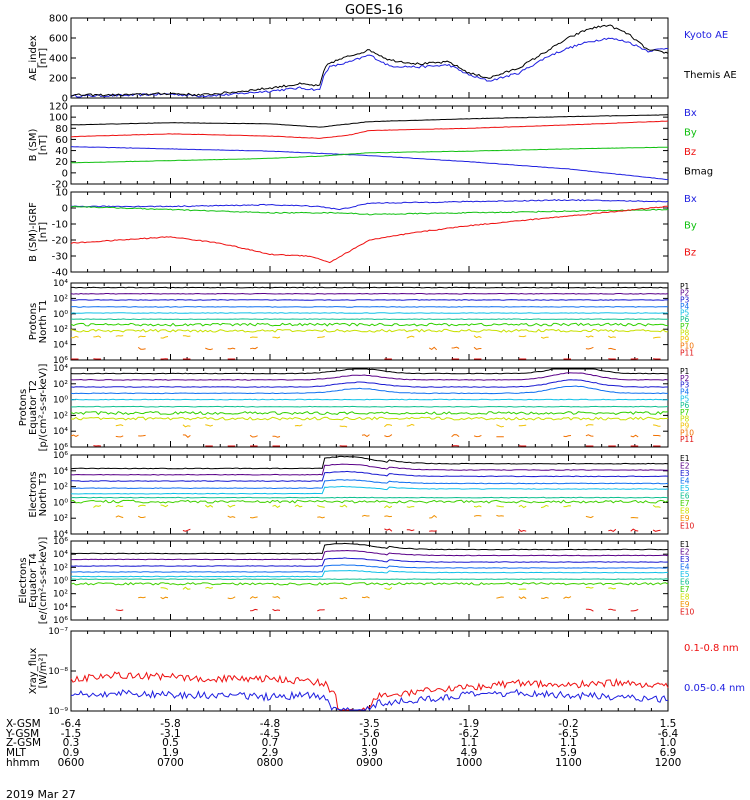 This screenshot has height=800, width=750. Describe the element at coordinates (369, 319) in the screenshot. I see `channel-line-p6` at that location.